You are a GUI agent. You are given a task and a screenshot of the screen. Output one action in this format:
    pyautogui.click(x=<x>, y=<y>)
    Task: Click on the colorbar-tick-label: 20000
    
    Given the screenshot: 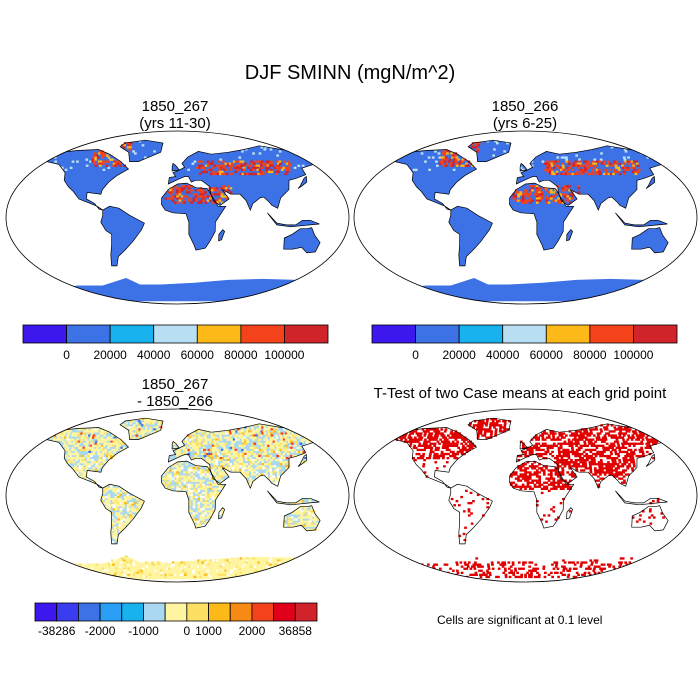 What is the action you would take?
    pyautogui.click(x=459, y=355)
    